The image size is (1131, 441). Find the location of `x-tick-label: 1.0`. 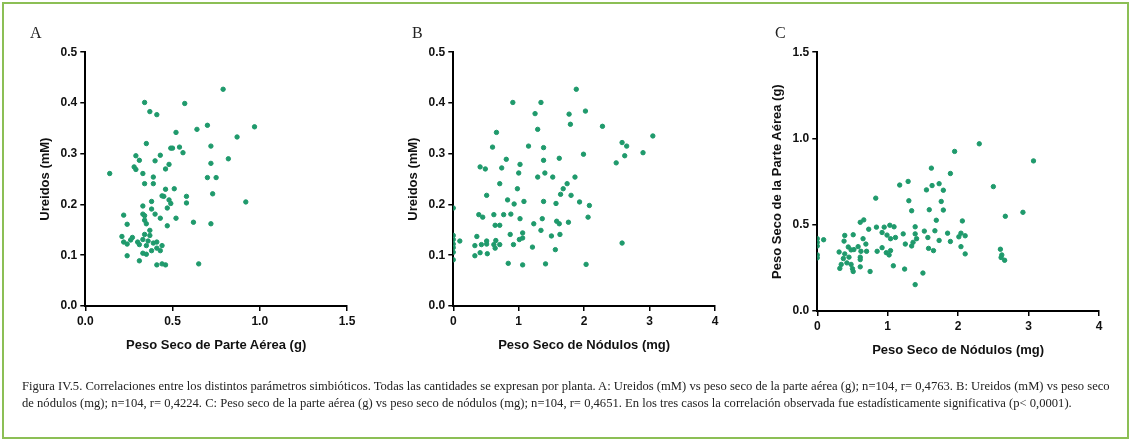

x-tick-label: 1.0 is located at coordinates (260, 320).